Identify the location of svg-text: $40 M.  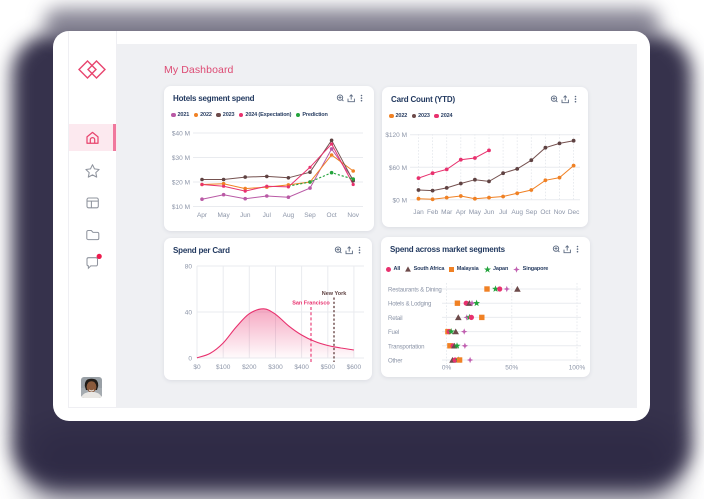
(181, 134).